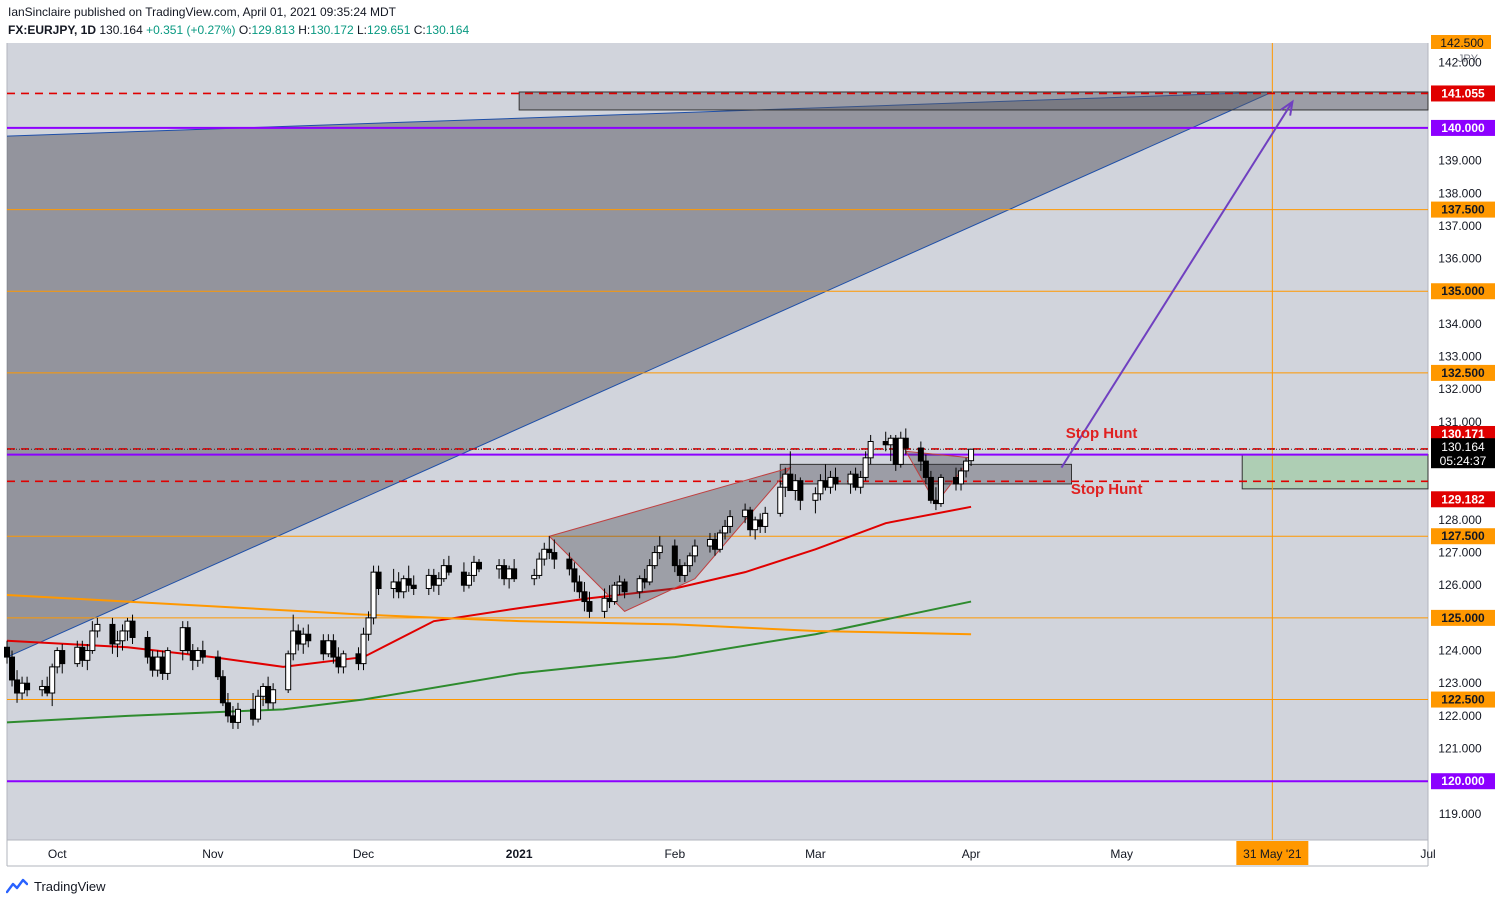  Describe the element at coordinates (1460, 553) in the screenshot. I see `price-tick-label: 127.000` at that location.